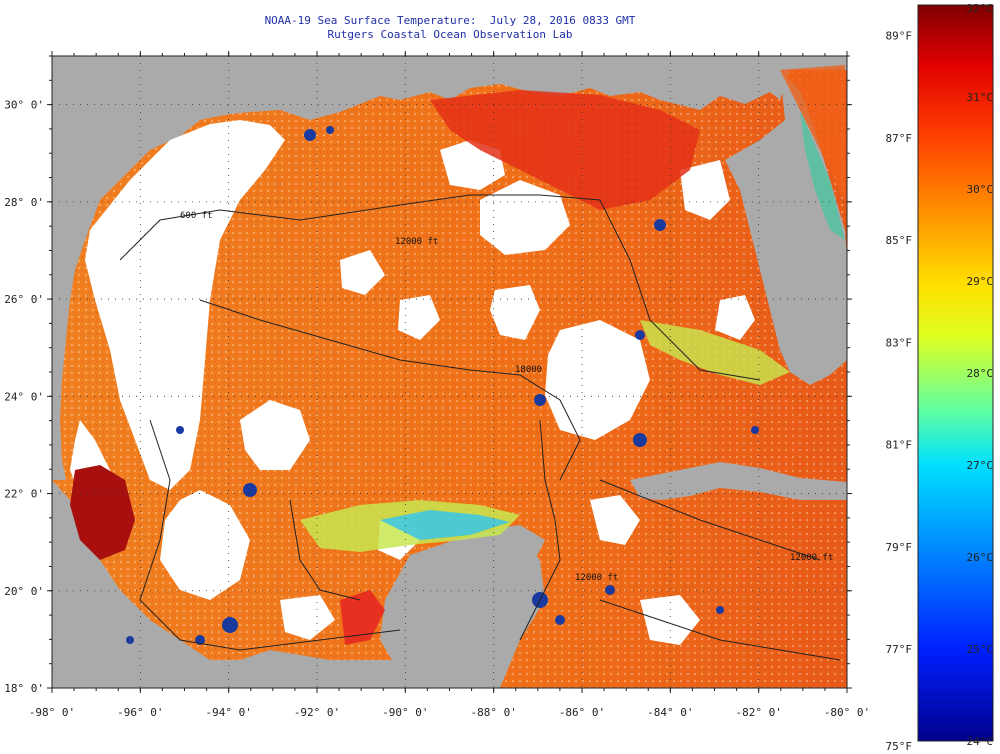 This screenshot has height=754, width=1000. Describe the element at coordinates (24, 202) in the screenshot. I see `lat-tick-label: 28° 0'` at that location.